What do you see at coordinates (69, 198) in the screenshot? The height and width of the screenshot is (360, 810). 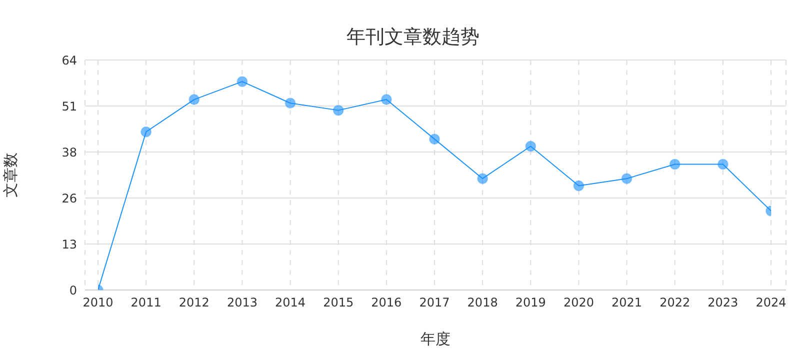 I see `y-tick-label: 26` at bounding box center [69, 198].